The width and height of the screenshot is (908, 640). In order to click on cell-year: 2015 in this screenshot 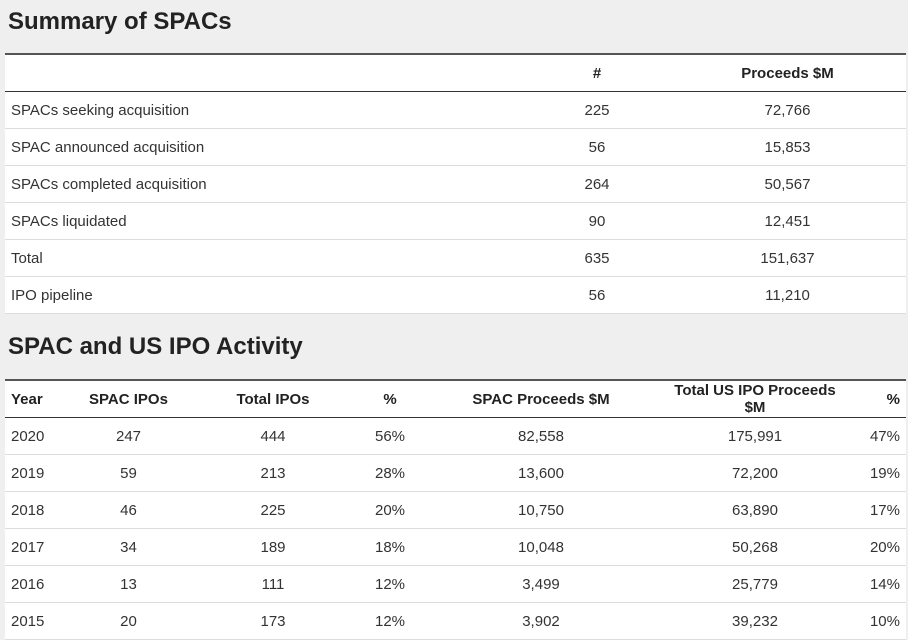, I will do `click(39, 621)`.